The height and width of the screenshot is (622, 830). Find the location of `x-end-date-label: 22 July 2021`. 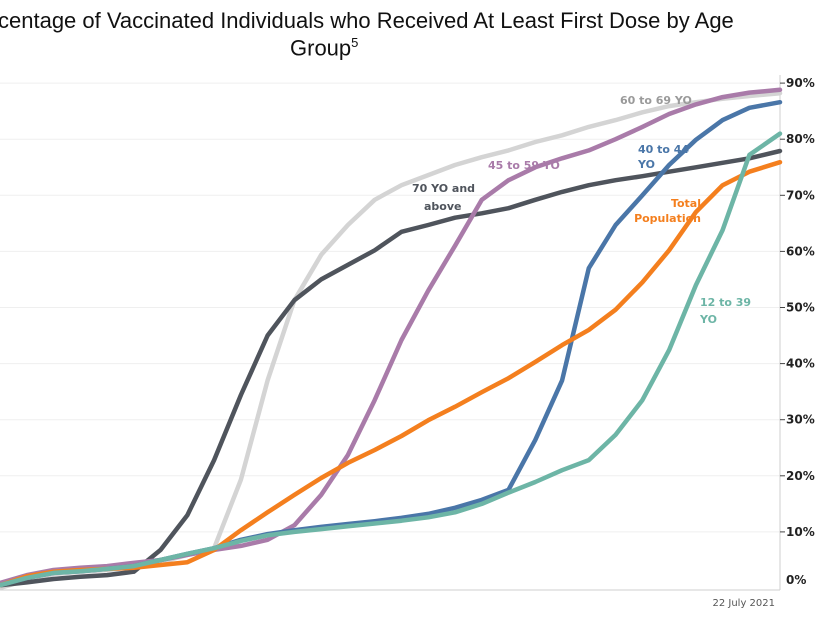

x-end-date-label: 22 July 2021 is located at coordinates (743, 603).